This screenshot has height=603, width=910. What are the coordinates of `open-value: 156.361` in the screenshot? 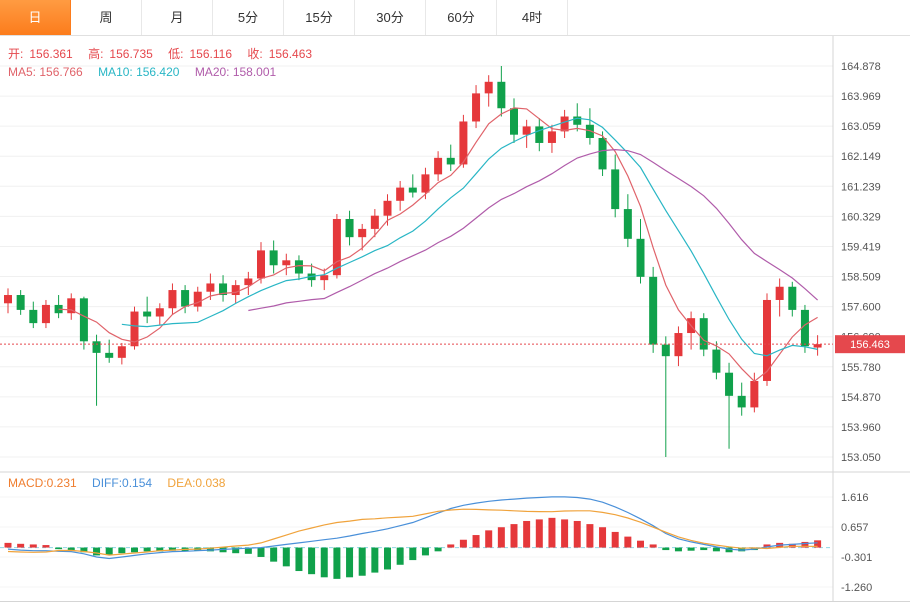 It's located at (51, 54).